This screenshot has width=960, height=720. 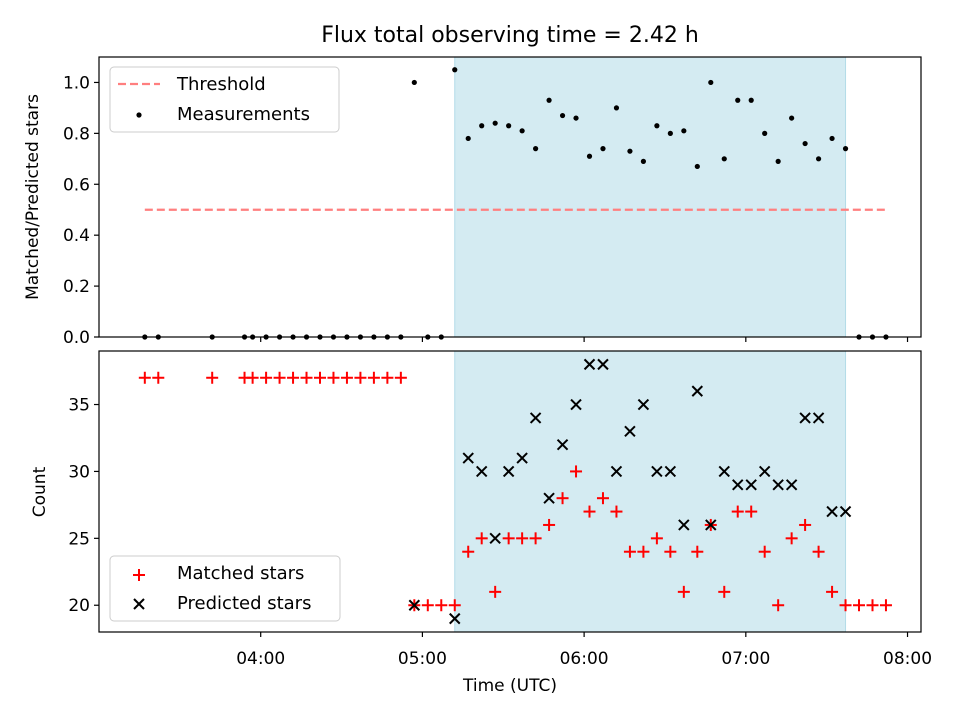 What do you see at coordinates (76, 134) in the screenshot?
I see `y-tick-label: 0.8` at bounding box center [76, 134].